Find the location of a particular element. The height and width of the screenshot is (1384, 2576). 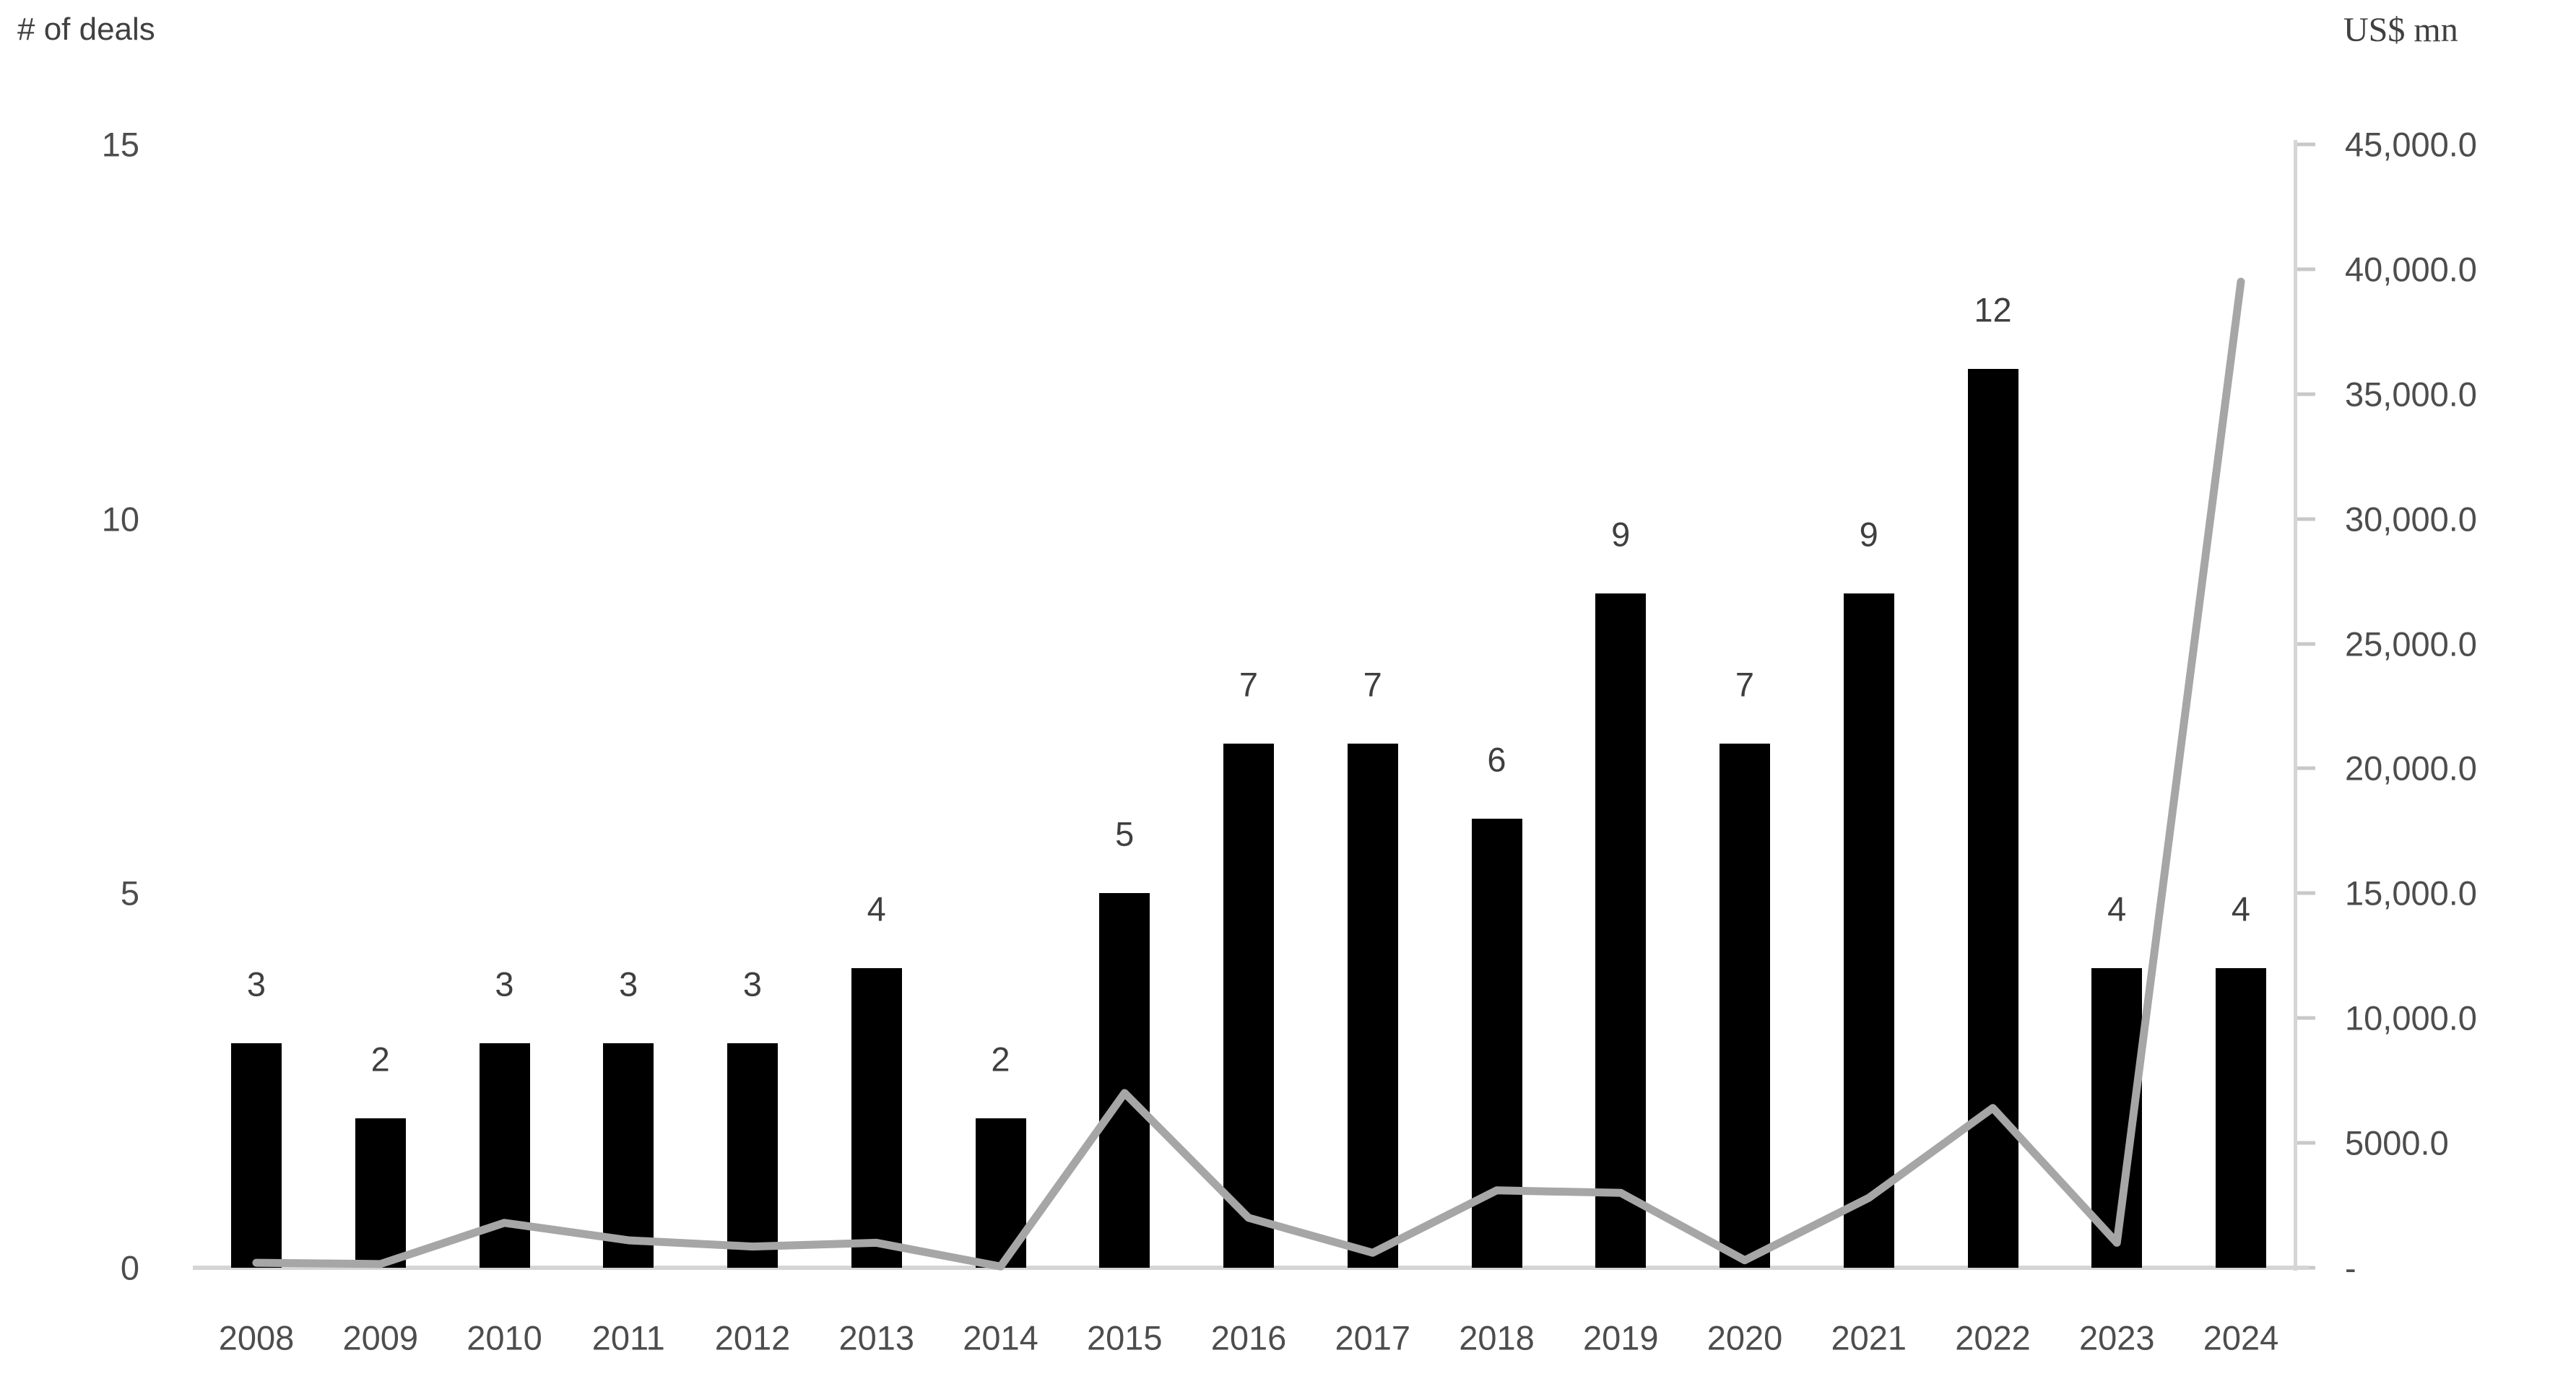

x-axis-label: 2016 is located at coordinates (1248, 1337).